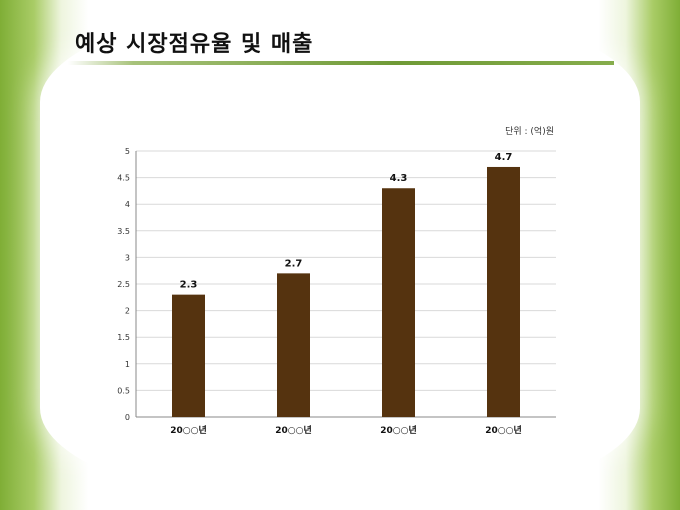  I want to click on y-tick-label: 3.5, so click(123, 231).